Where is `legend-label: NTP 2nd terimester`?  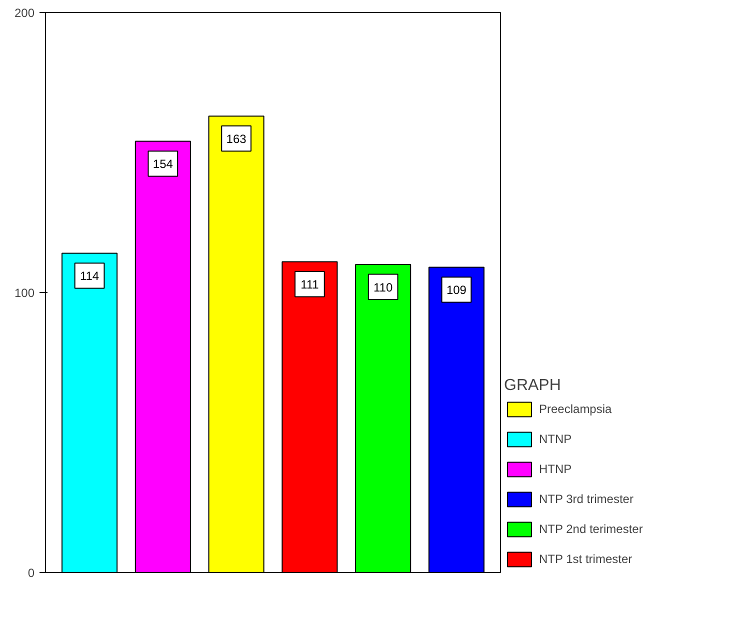 legend-label: NTP 2nd terimester is located at coordinates (591, 529).